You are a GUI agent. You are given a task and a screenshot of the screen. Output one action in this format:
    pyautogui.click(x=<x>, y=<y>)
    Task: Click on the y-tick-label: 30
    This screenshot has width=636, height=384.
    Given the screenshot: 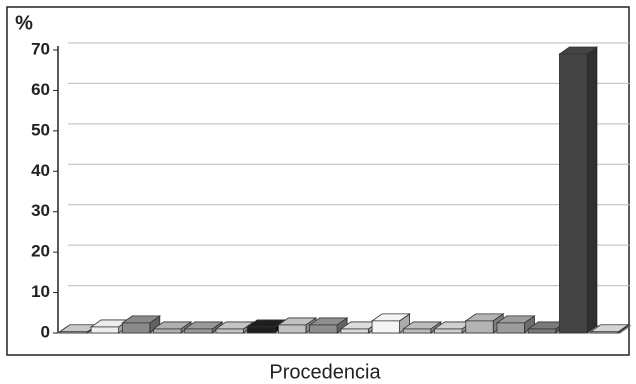 What is the action you would take?
    pyautogui.click(x=40, y=210)
    